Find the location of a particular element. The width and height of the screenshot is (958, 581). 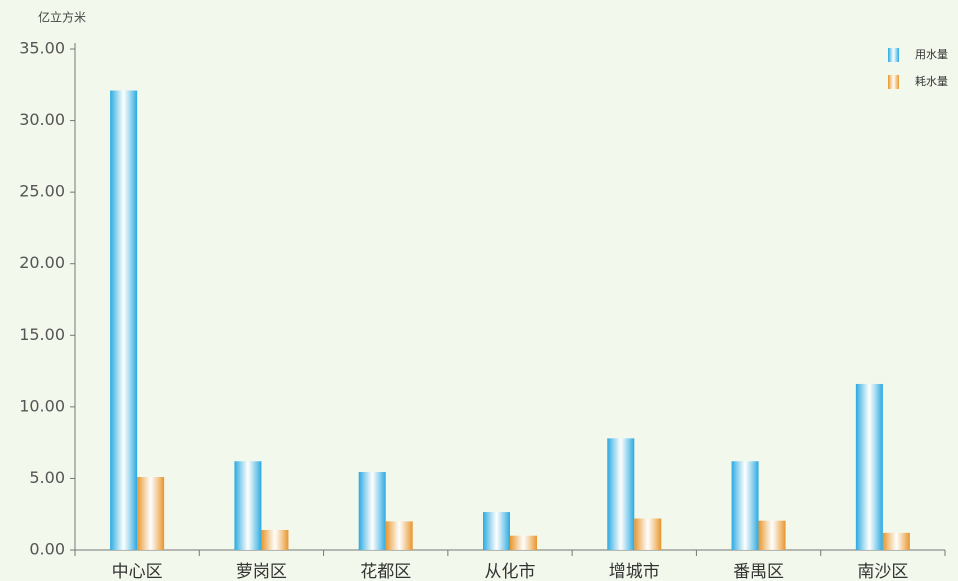

y-tick-label: 20.00 is located at coordinates (42, 262).